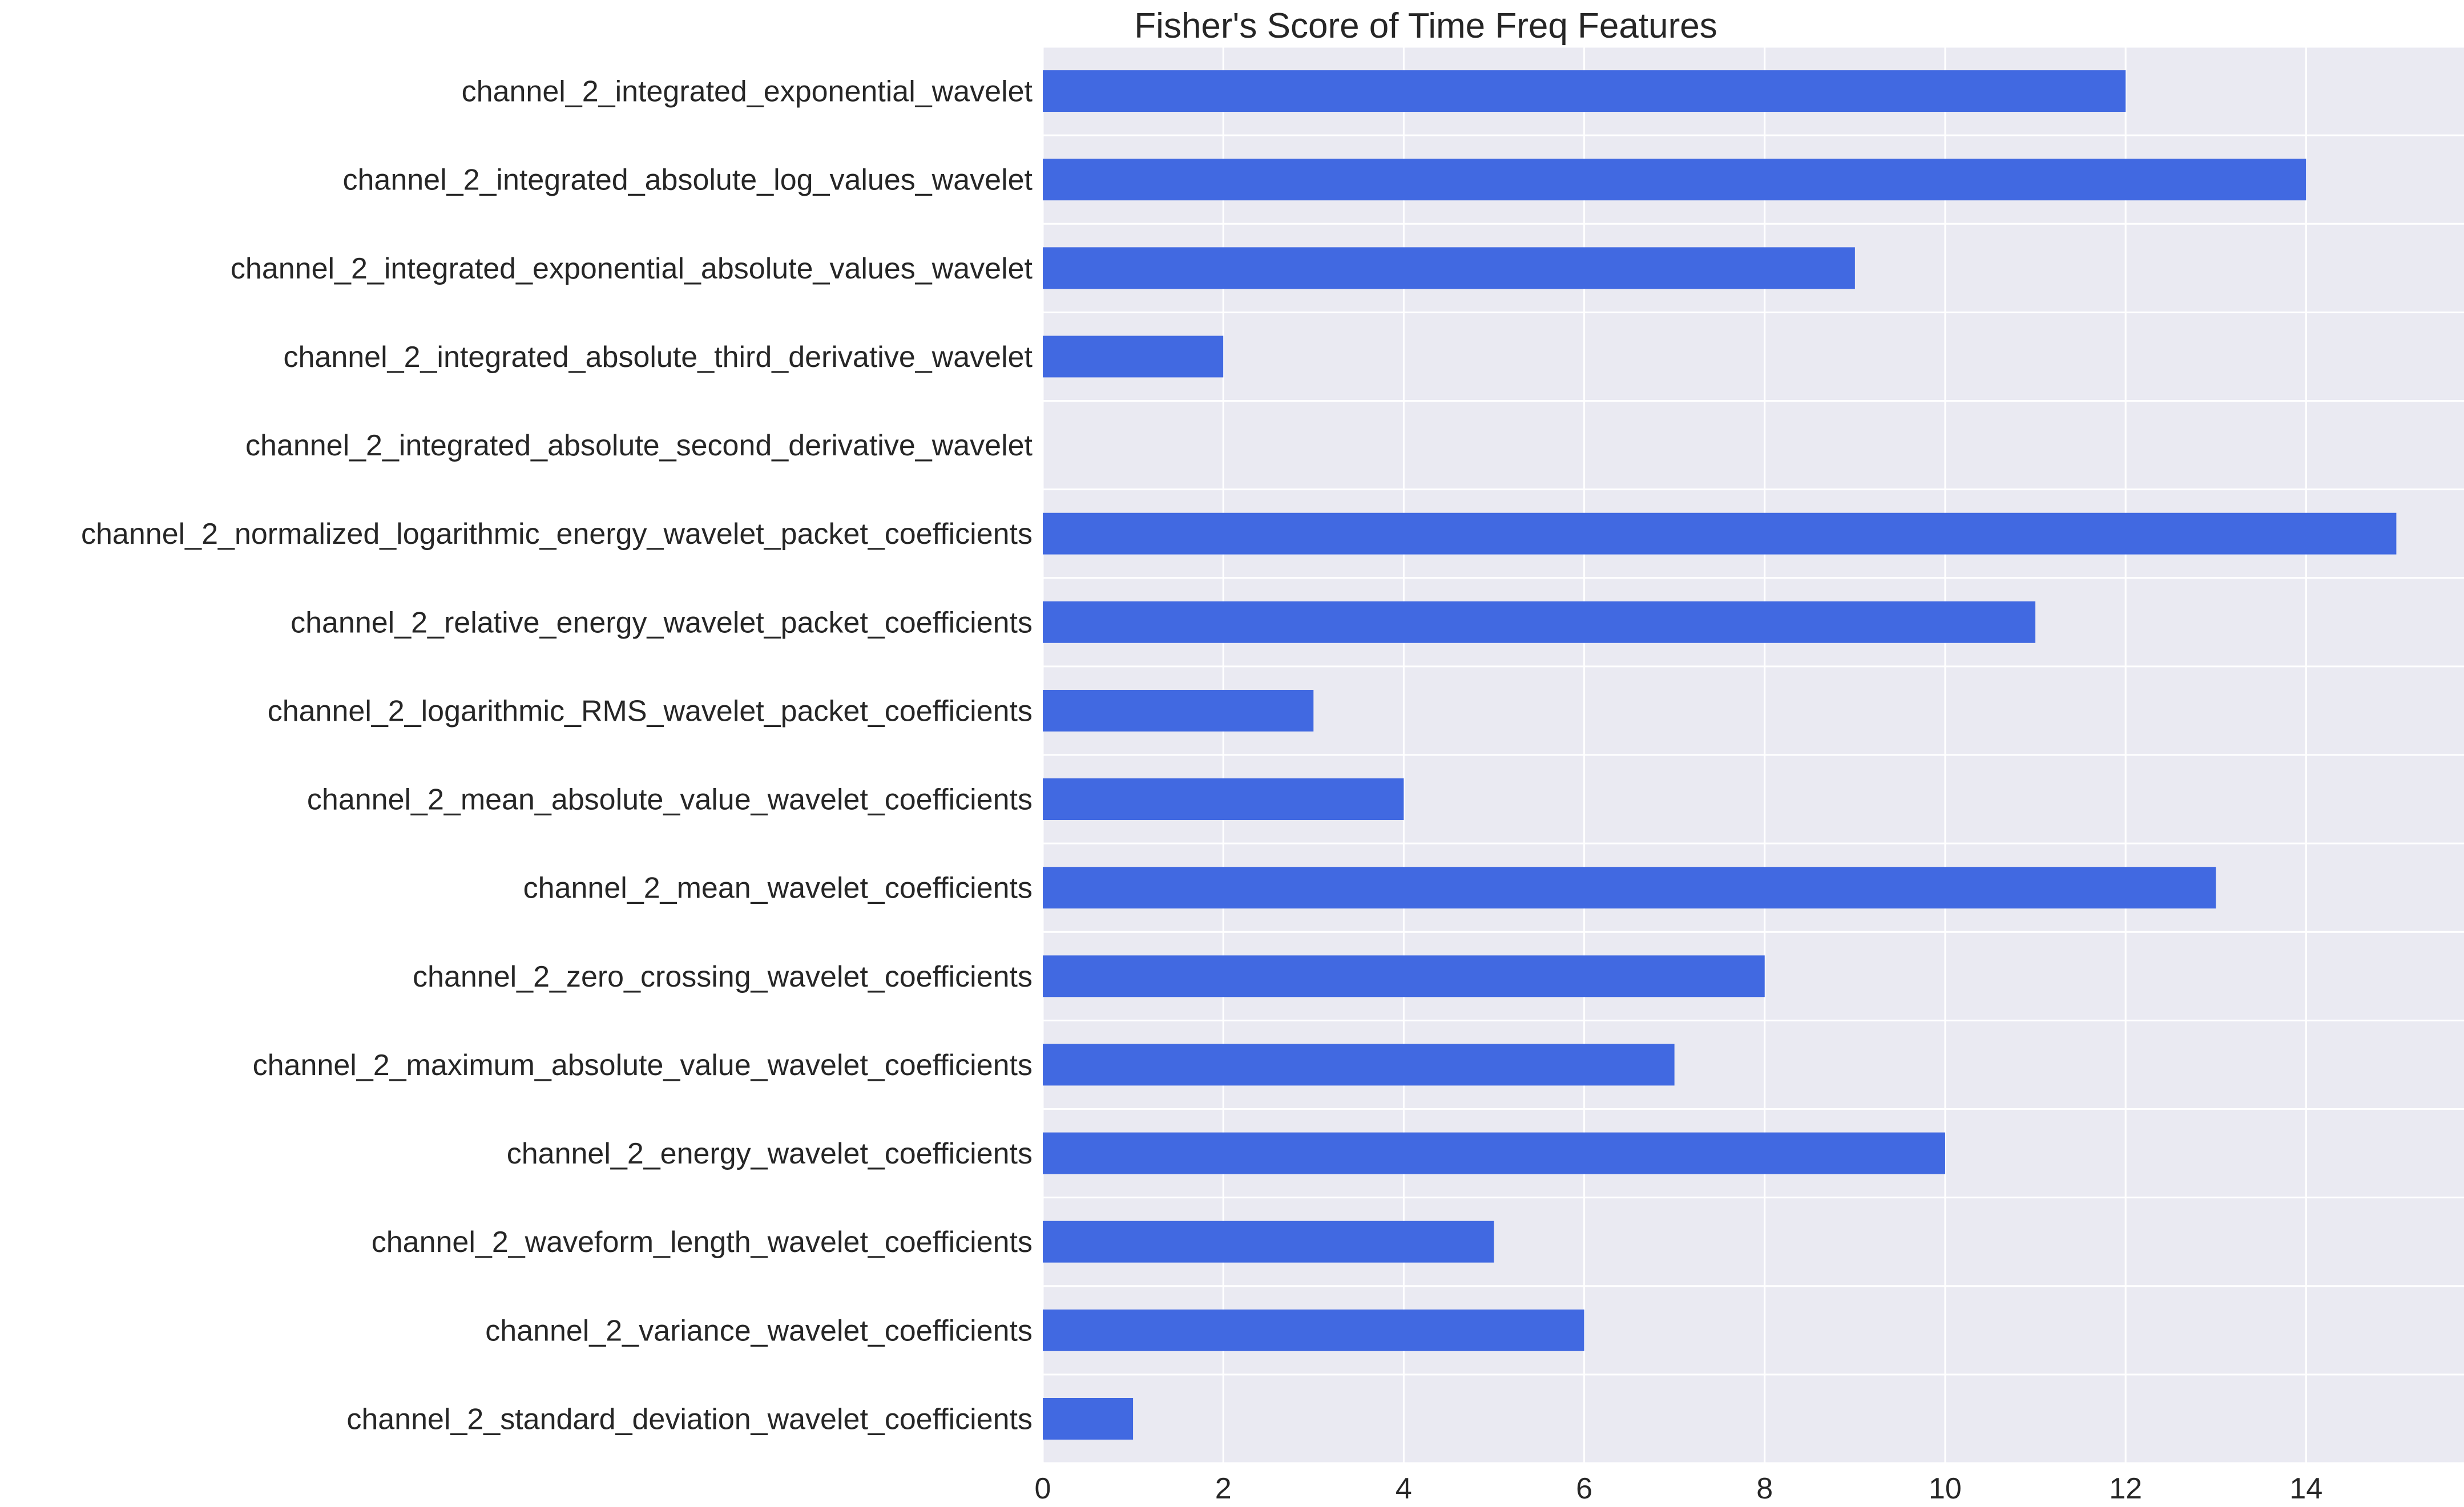  What do you see at coordinates (778, 889) in the screenshot?
I see `category-label: channel_2_mean_wavelet_coefficients` at bounding box center [778, 889].